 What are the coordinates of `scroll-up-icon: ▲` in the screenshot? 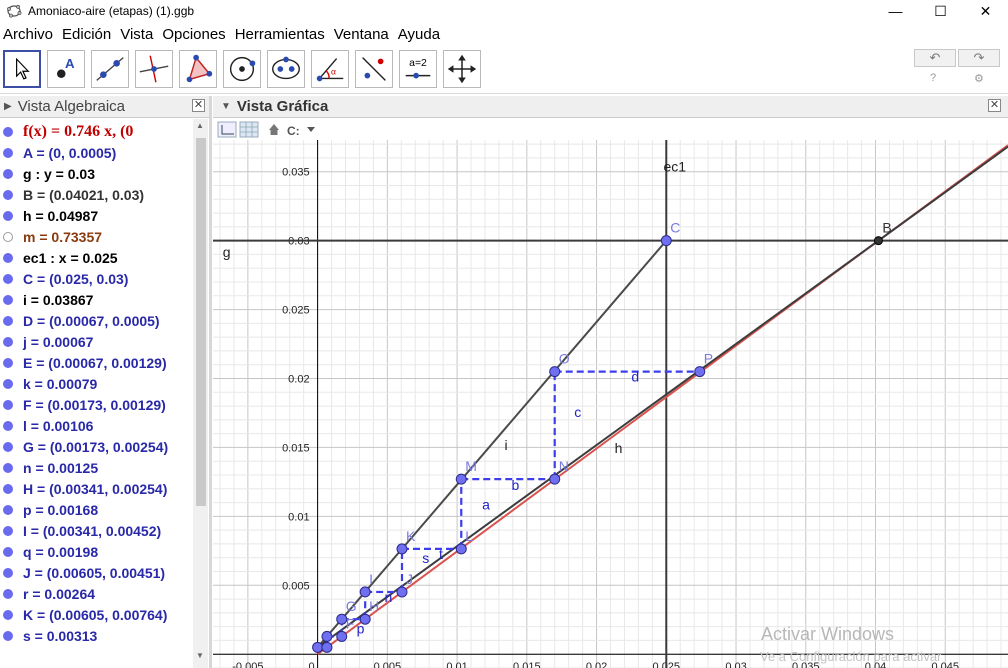 It's located at (200, 125).